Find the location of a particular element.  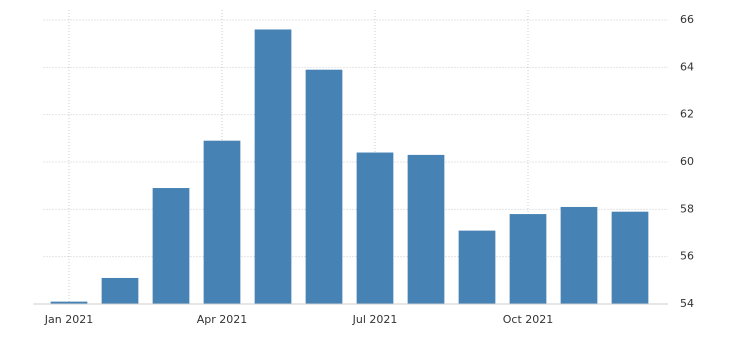

x-tick-label: Apr 2021 is located at coordinates (222, 319).